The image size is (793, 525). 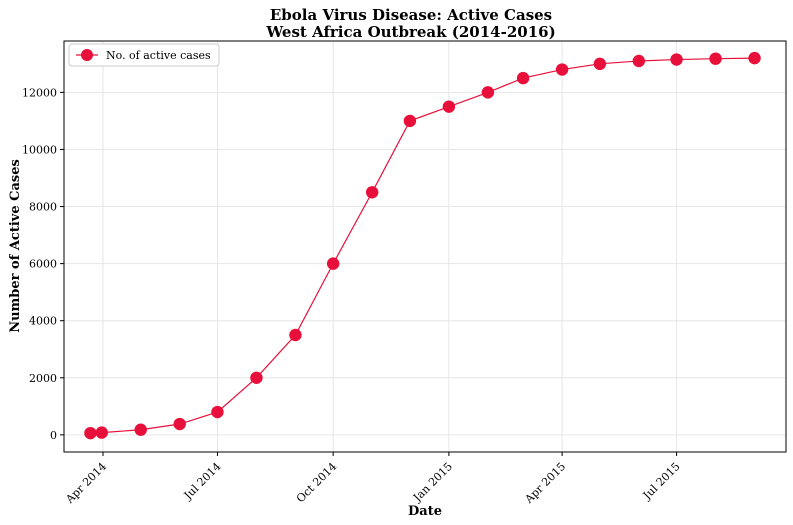 What do you see at coordinates (661, 481) in the screenshot?
I see `x-tick-label: Jul 2015` at bounding box center [661, 481].